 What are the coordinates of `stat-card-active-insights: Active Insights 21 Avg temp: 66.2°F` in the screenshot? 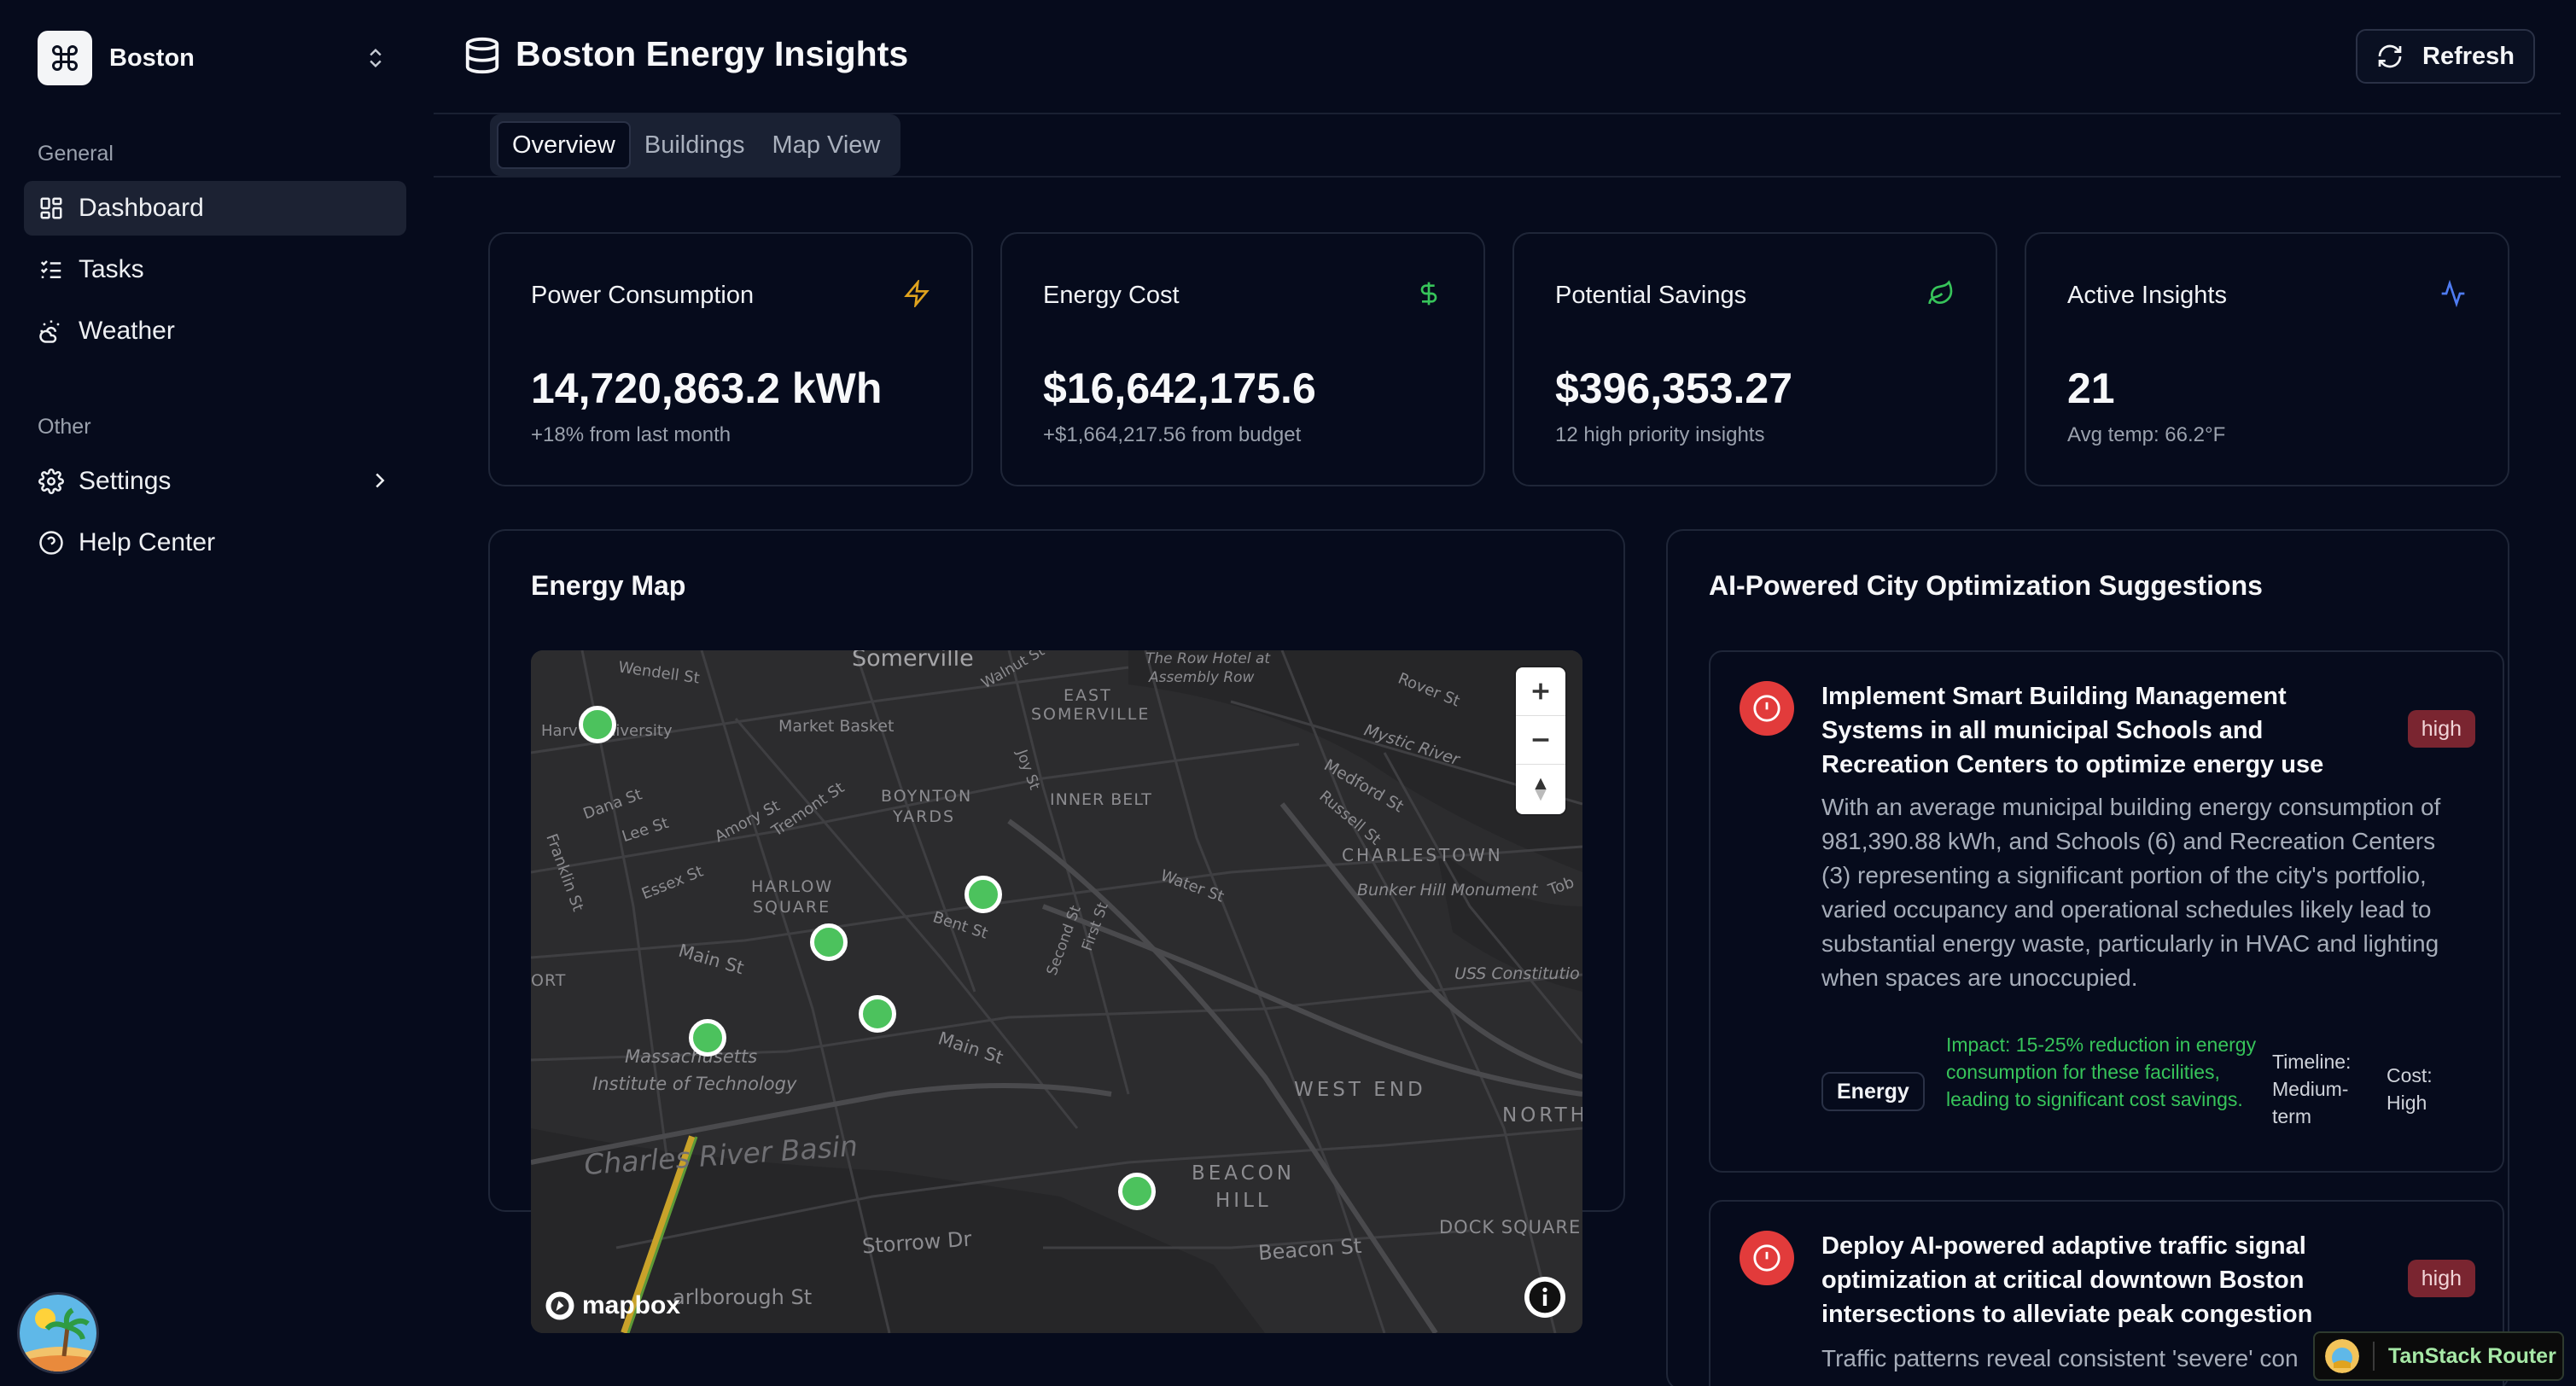 It's located at (2267, 359).